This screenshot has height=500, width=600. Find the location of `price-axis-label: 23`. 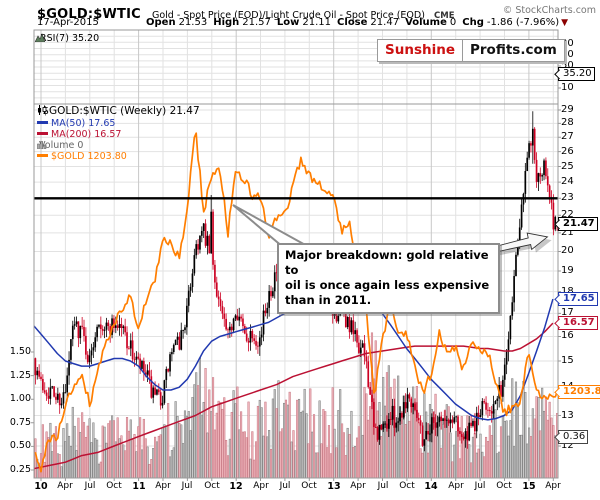

price-axis-label: 23 is located at coordinates (567, 197).